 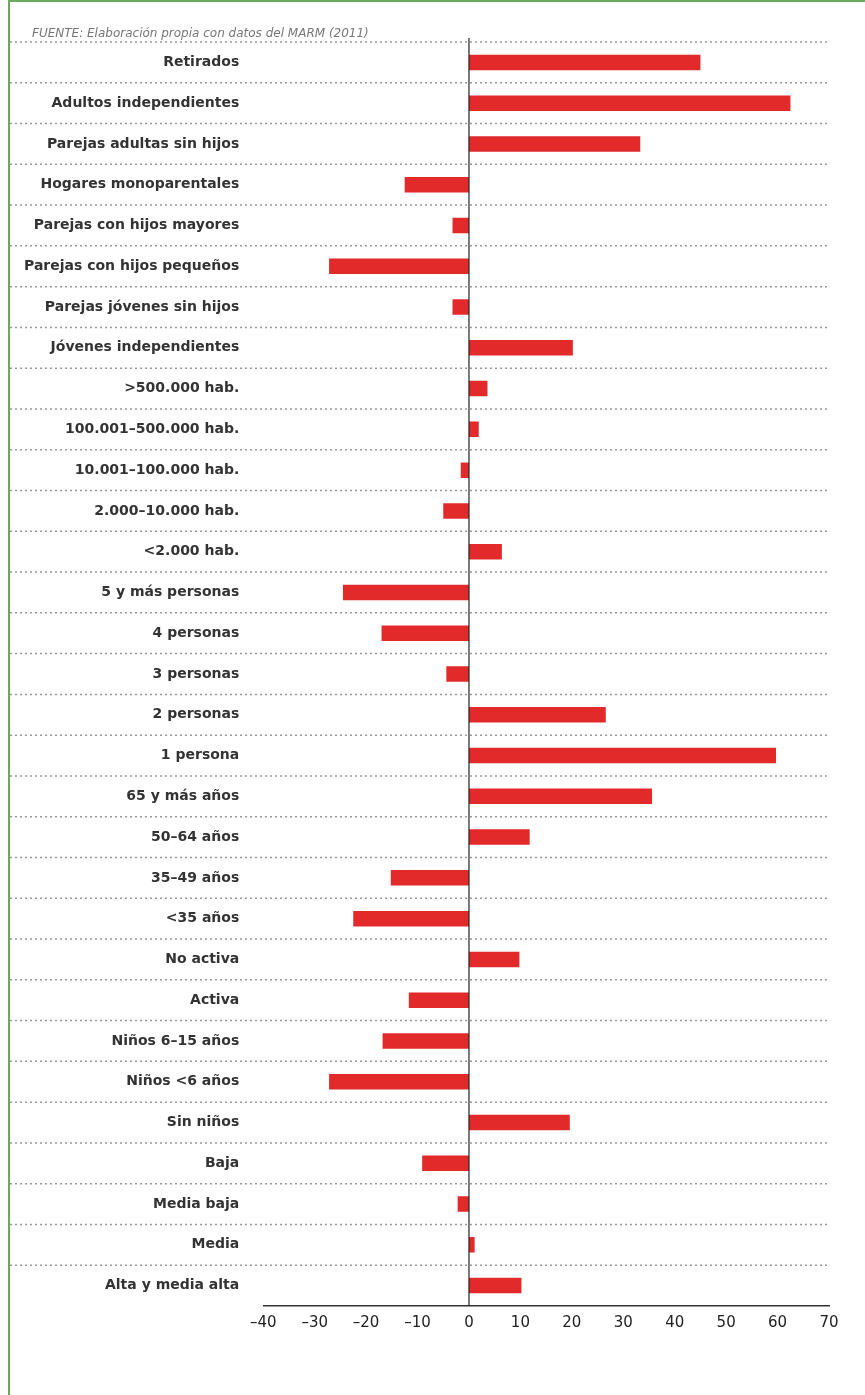 What do you see at coordinates (140, 183) in the screenshot?
I see `y-tick-label: Hogares monoparentales` at bounding box center [140, 183].